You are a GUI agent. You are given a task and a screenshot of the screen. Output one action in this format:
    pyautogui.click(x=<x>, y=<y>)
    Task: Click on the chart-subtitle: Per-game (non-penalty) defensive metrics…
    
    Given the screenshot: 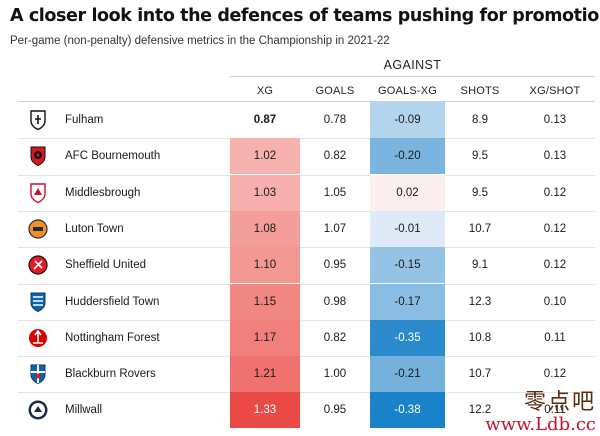 What is the action you would take?
    pyautogui.click(x=200, y=41)
    